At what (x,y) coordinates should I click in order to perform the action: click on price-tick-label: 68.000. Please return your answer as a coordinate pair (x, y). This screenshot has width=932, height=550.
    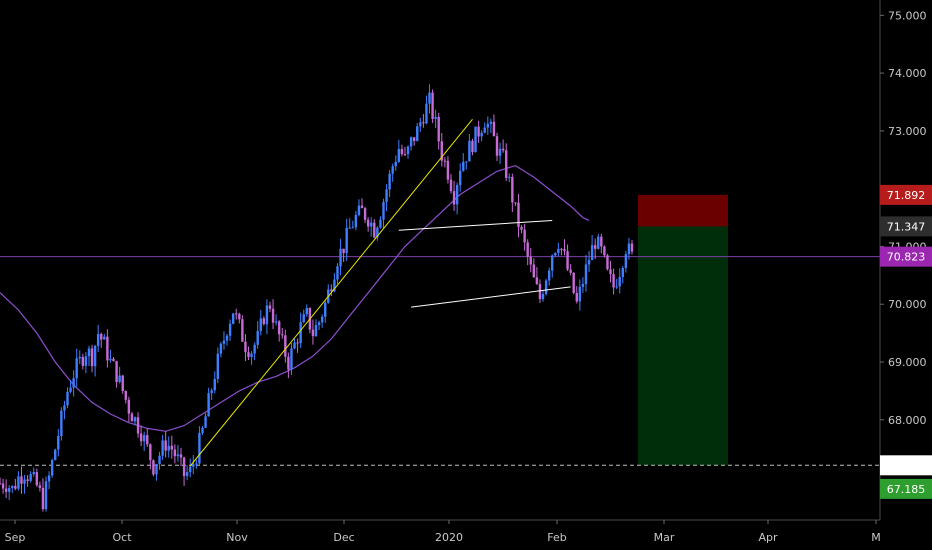
    Looking at the image, I should click on (907, 420).